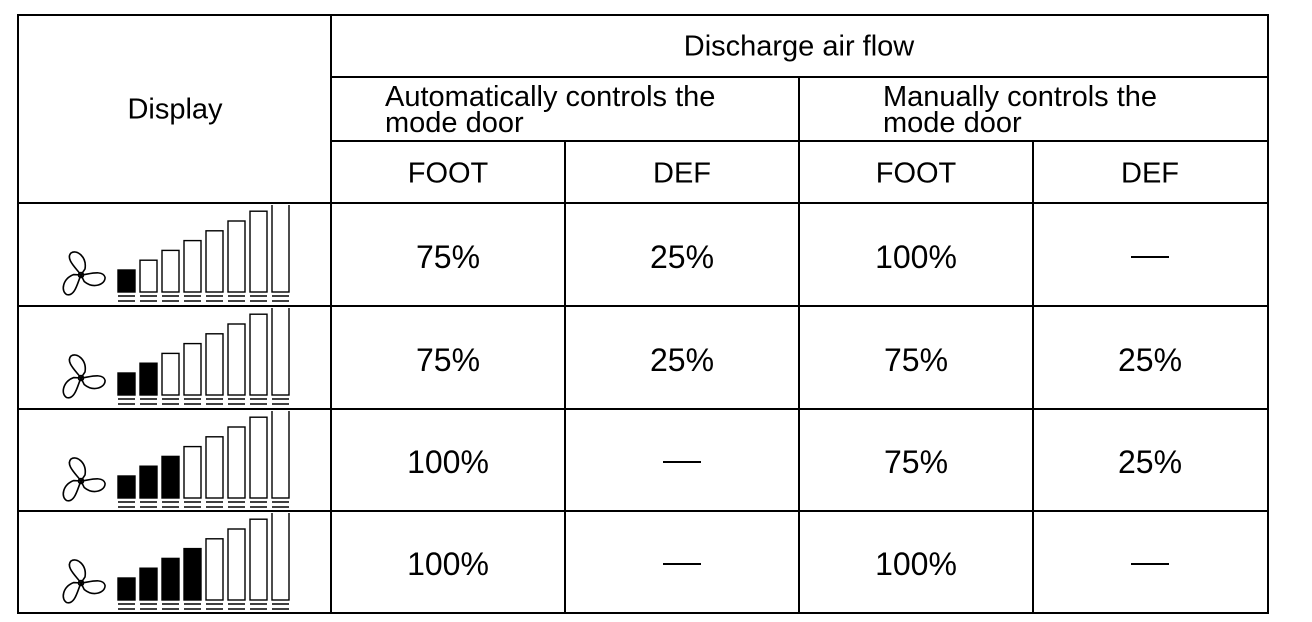 The image size is (1312, 622). What do you see at coordinates (1020, 110) in the screenshot?
I see `manual-mode-header: Manually controls the mode door` at bounding box center [1020, 110].